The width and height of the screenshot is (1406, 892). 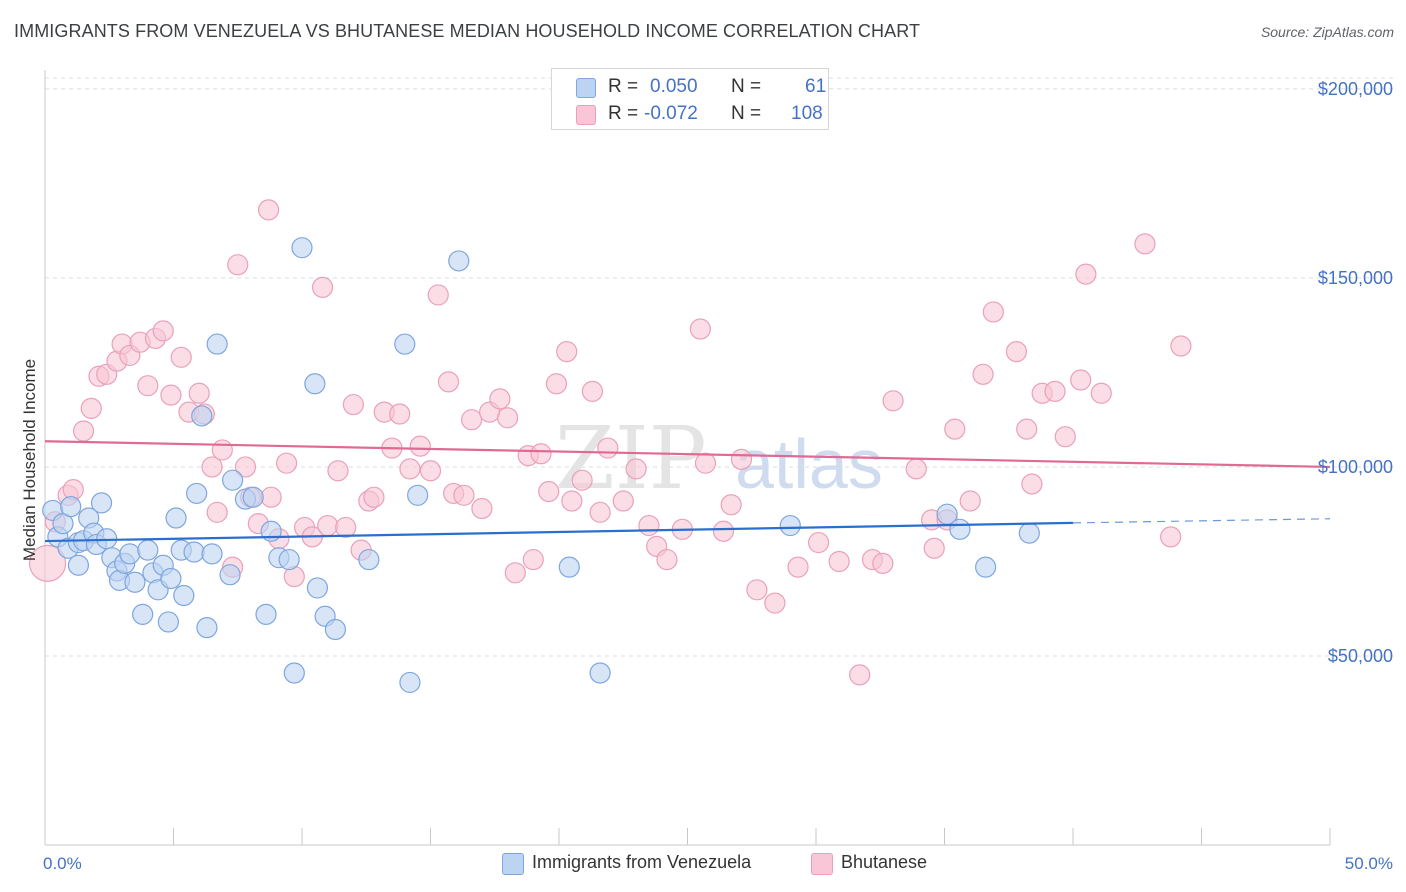 What do you see at coordinates (1355, 278) in the screenshot?
I see `y-tick-label: $150,000` at bounding box center [1355, 278].